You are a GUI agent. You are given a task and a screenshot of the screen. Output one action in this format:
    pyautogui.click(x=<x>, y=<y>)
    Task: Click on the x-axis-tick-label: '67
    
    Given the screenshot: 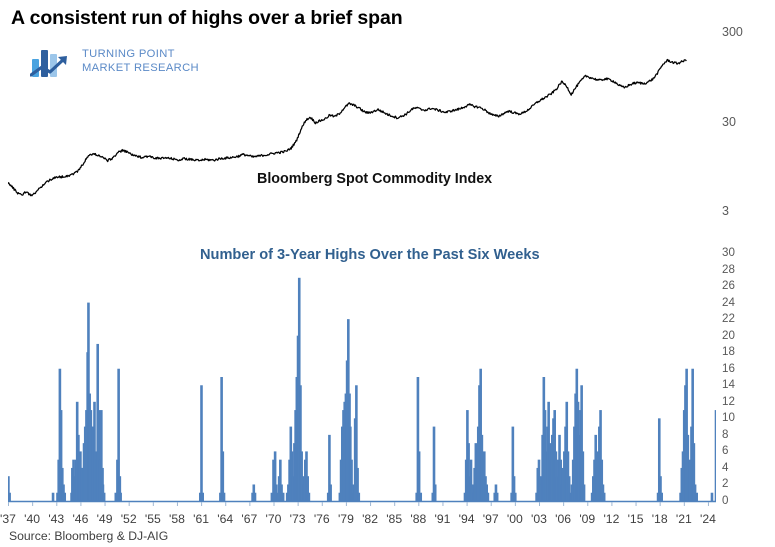 What is the action you would take?
    pyautogui.click(x=249, y=519)
    